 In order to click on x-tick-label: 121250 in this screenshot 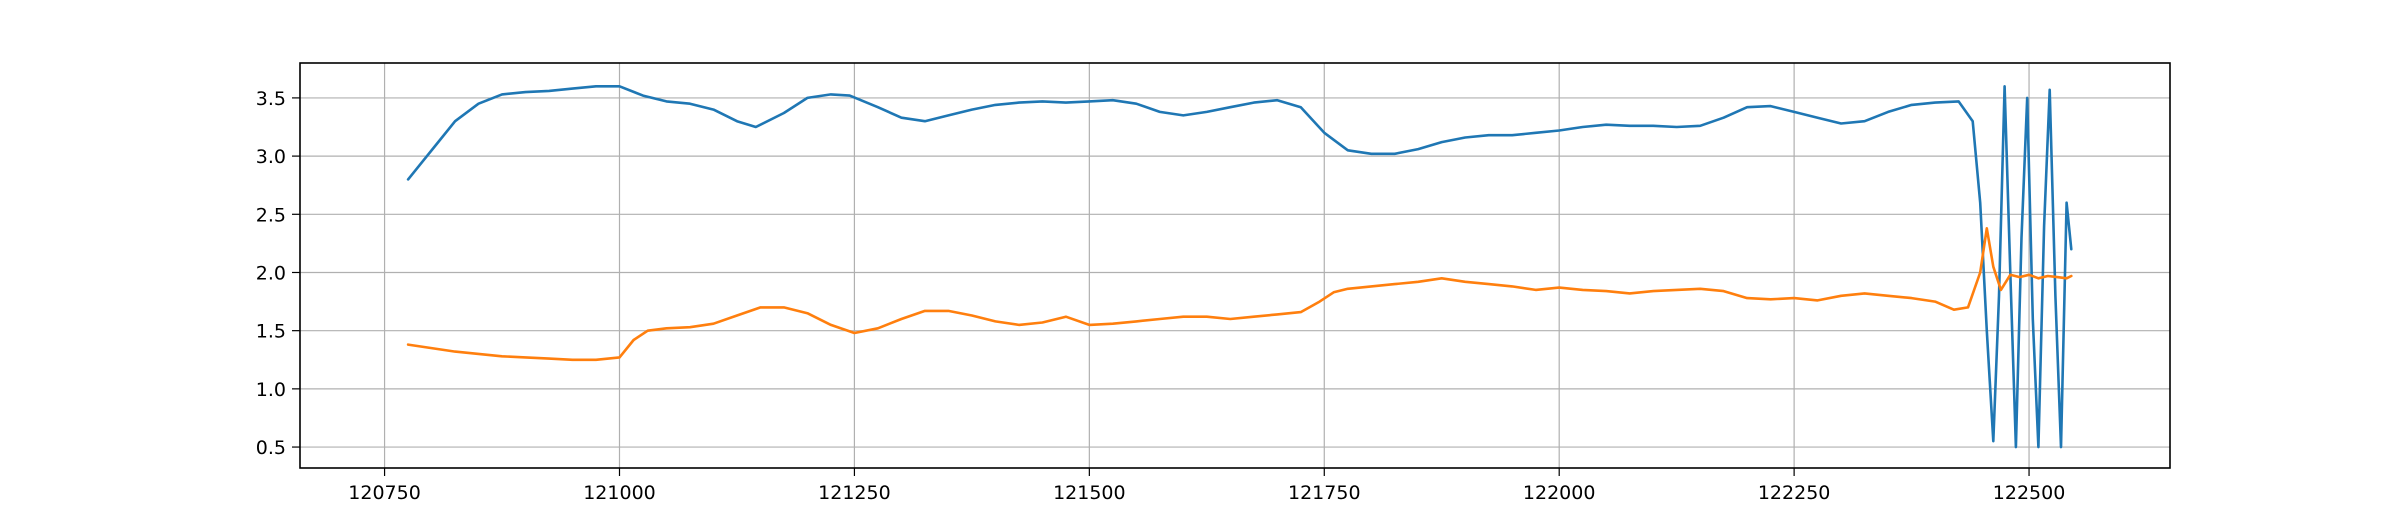, I will do `click(854, 493)`.